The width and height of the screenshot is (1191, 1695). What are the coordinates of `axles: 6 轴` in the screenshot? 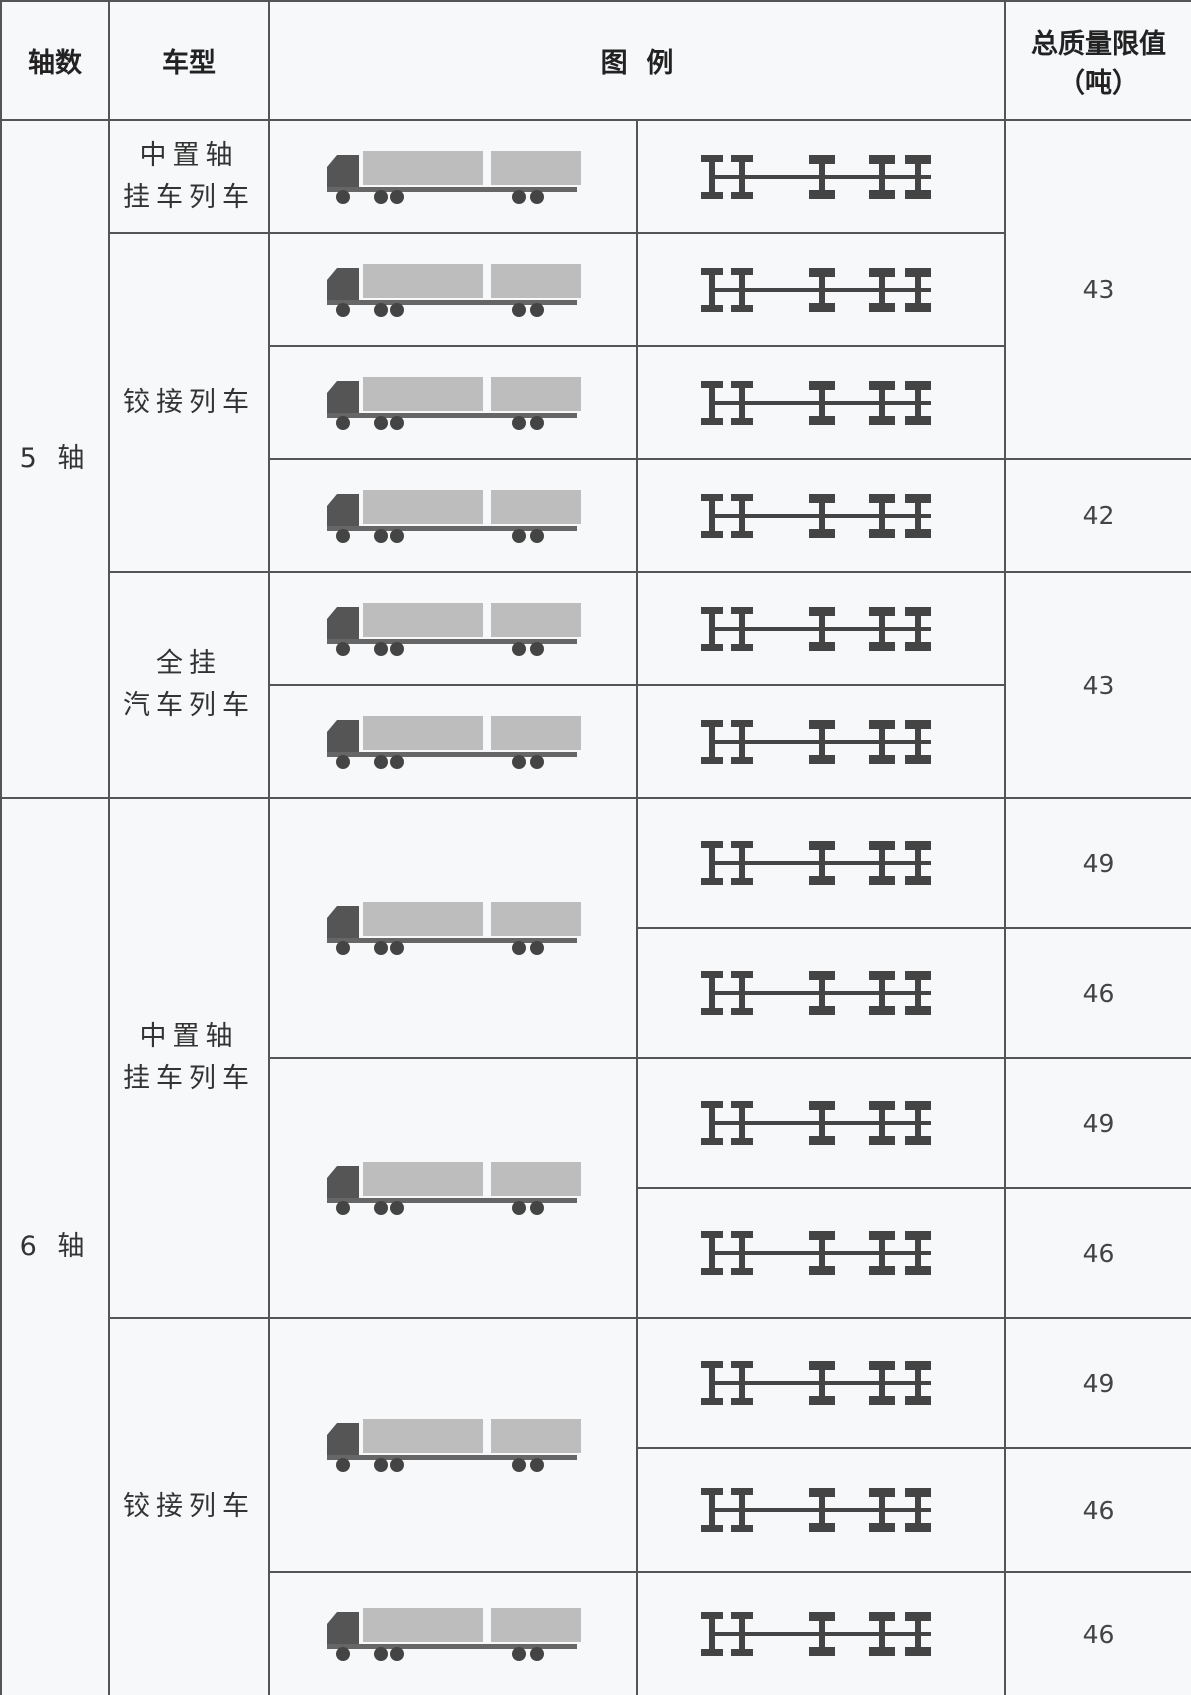 It's located at (55, 1246).